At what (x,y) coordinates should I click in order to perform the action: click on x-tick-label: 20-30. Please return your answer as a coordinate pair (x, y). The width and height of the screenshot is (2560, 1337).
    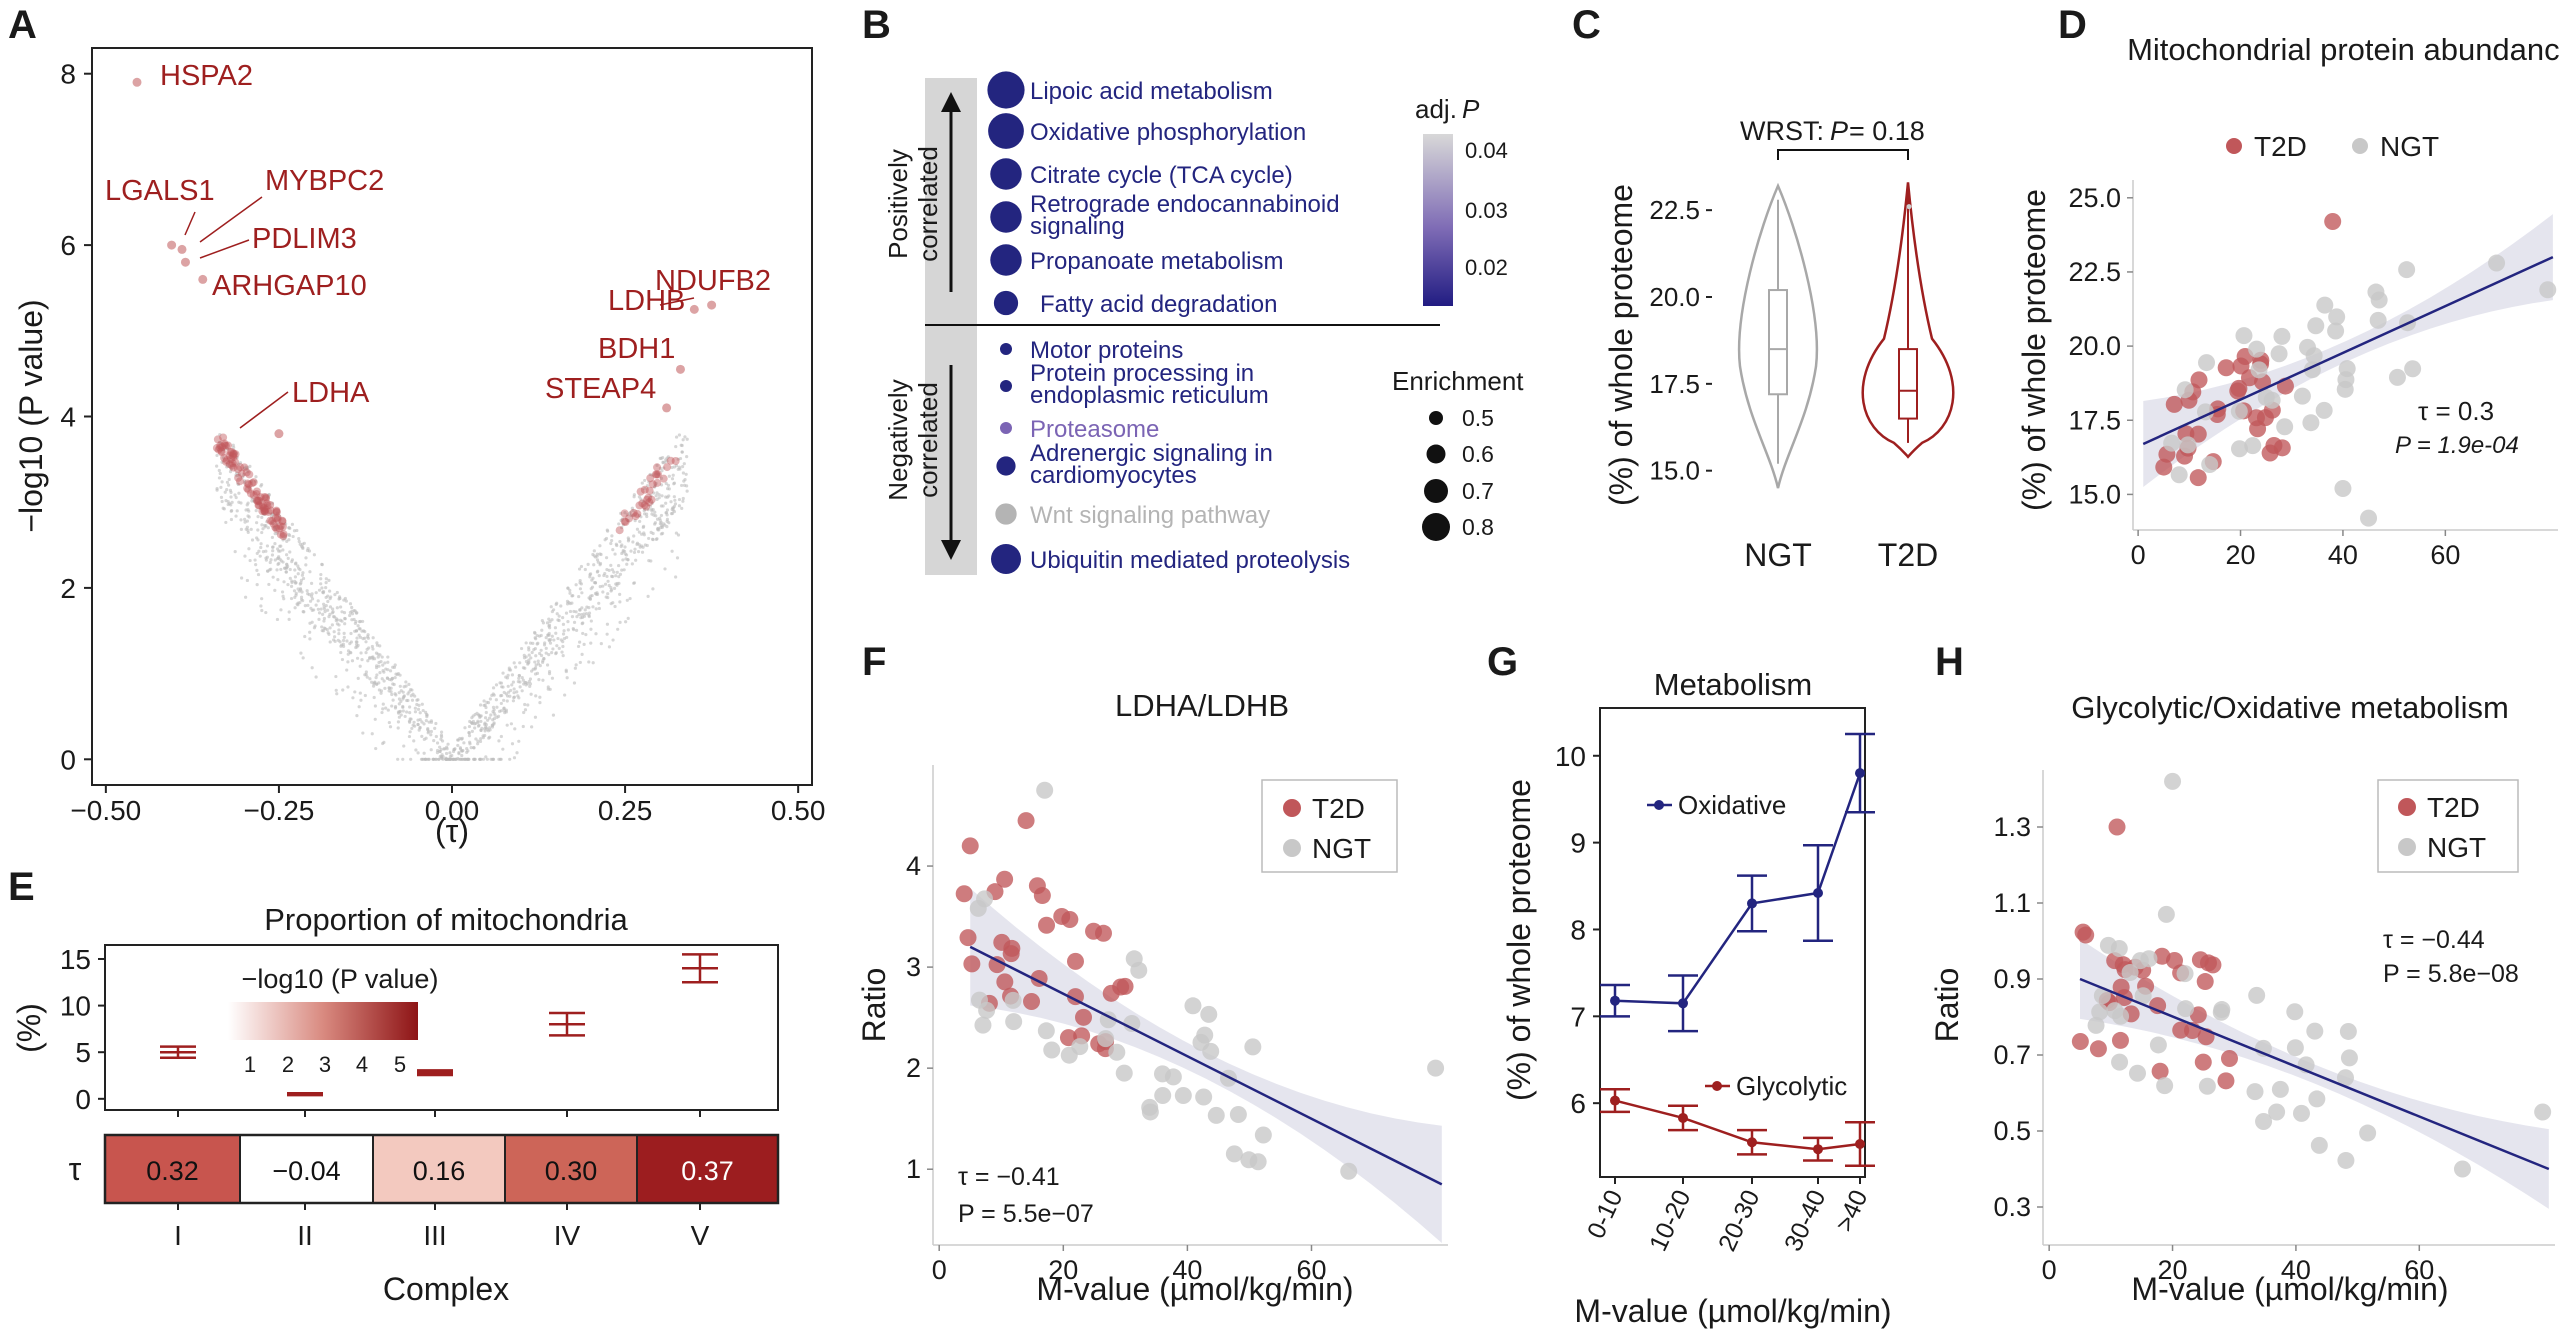
    Looking at the image, I should click on (1739, 1221).